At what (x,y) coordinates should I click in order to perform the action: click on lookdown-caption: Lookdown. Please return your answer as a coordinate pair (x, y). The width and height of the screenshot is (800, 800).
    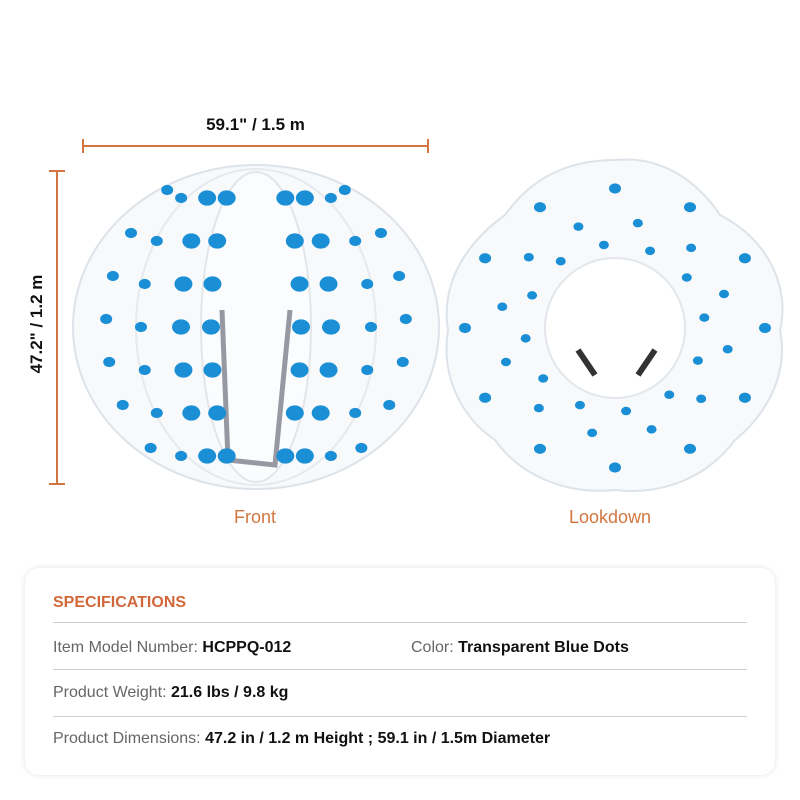
    Looking at the image, I should click on (610, 517).